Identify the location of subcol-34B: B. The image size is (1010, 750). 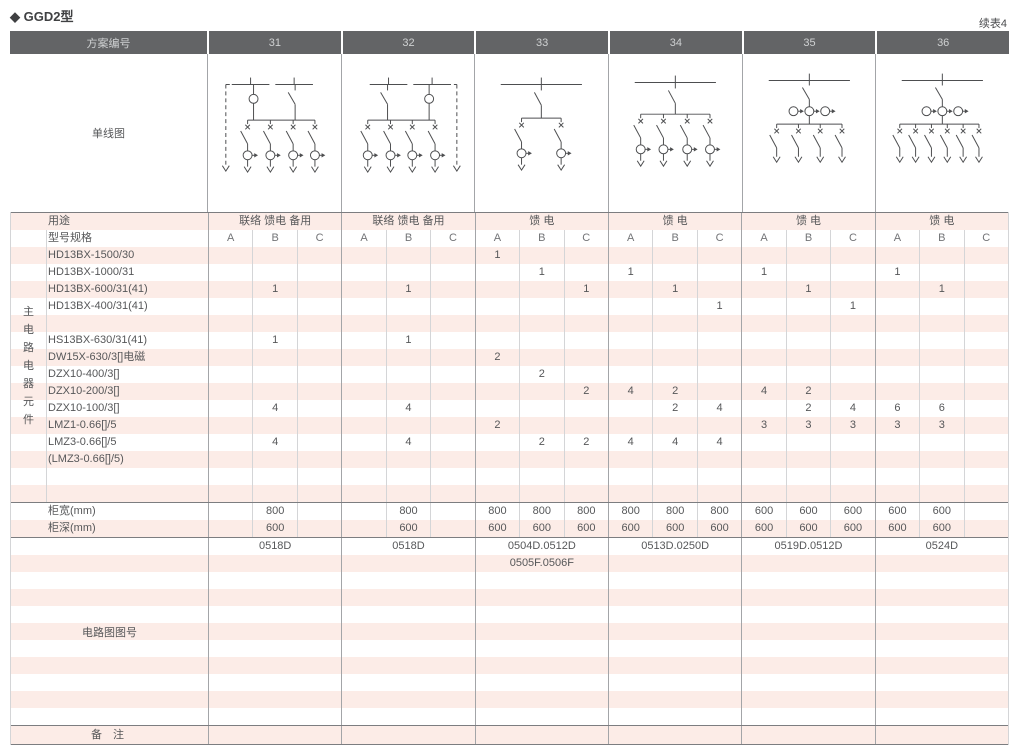
(674, 238).